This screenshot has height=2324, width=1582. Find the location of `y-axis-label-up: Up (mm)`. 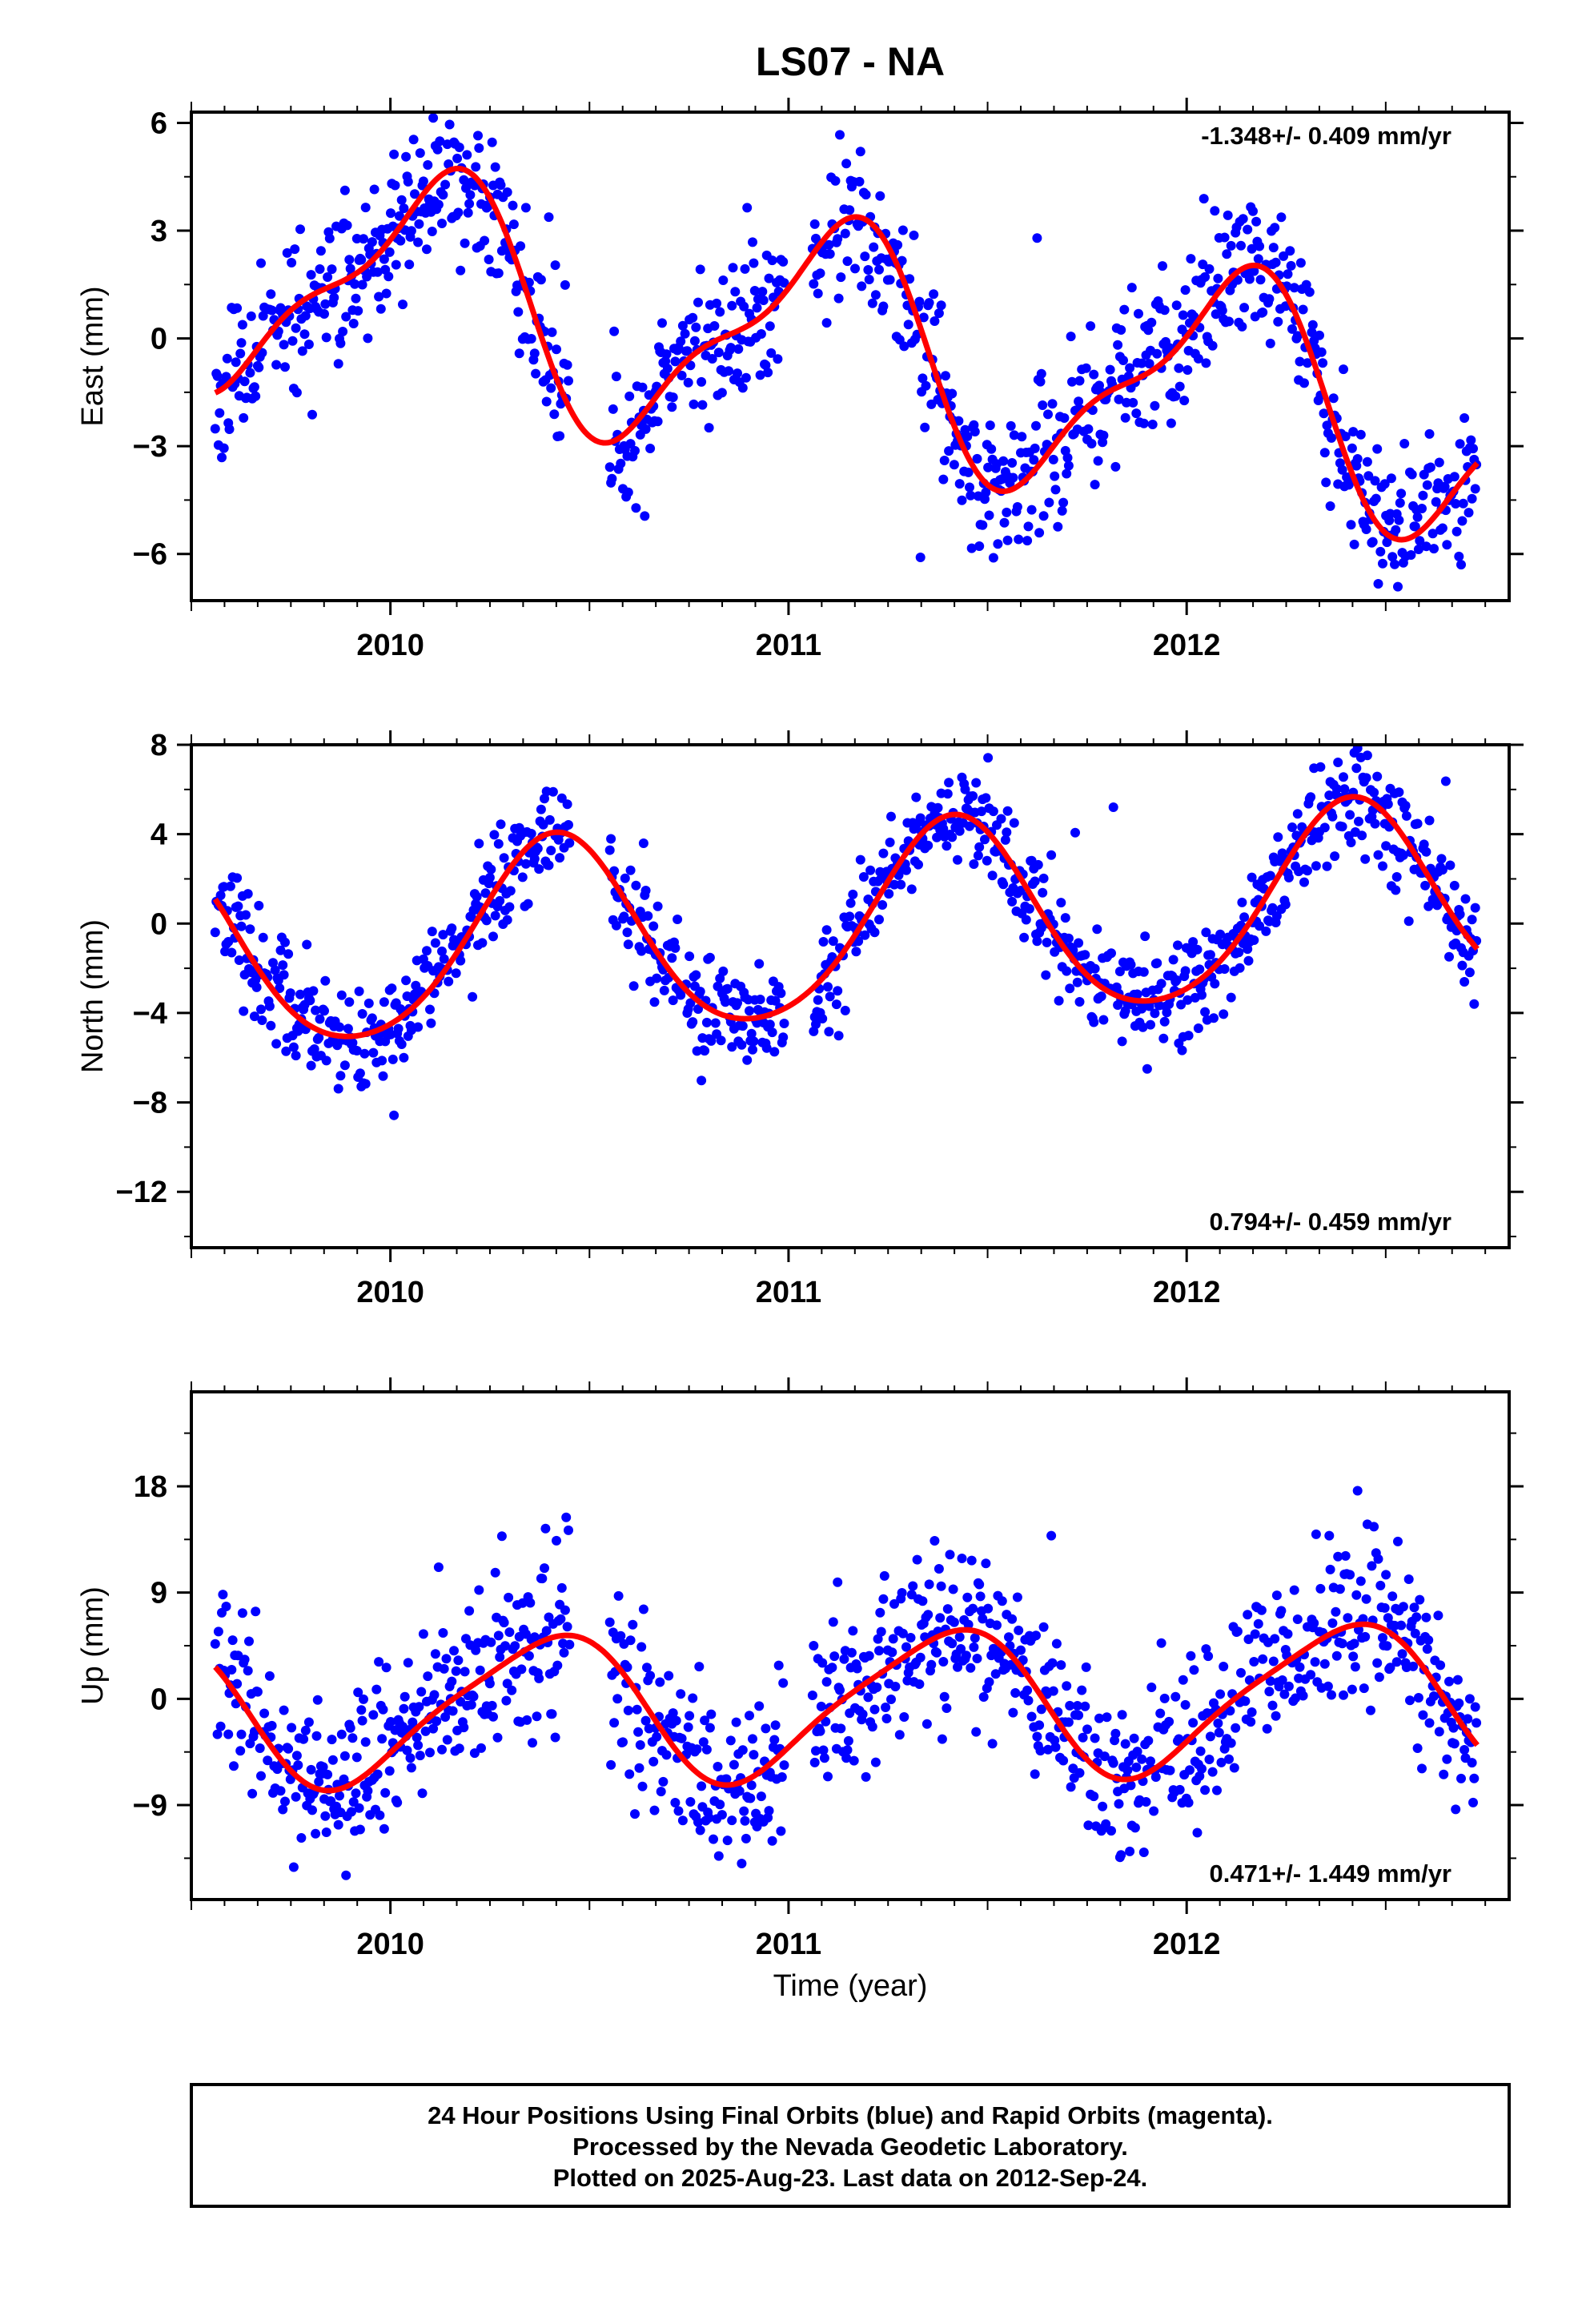

y-axis-label-up: Up (mm) is located at coordinates (93, 1645).